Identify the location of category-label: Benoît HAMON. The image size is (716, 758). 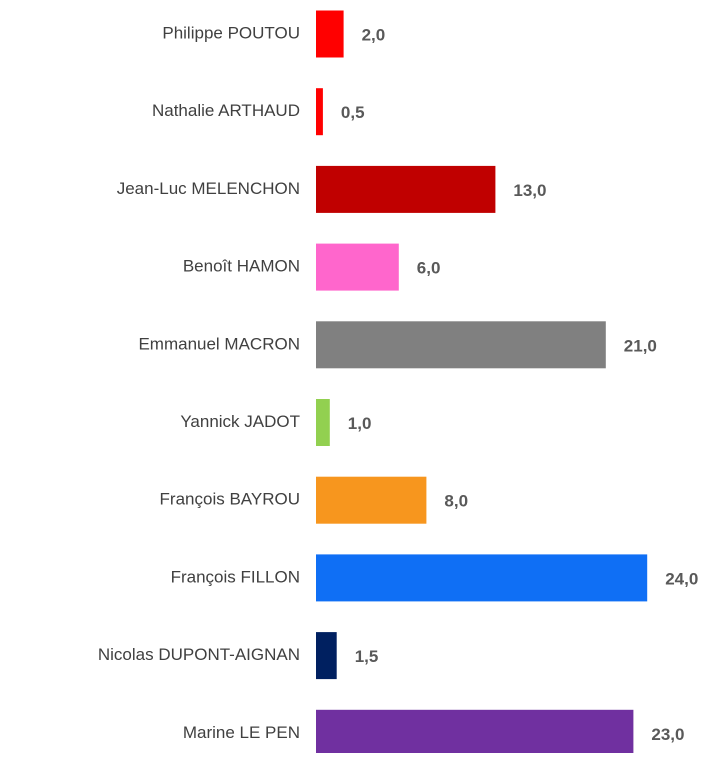
(241, 266).